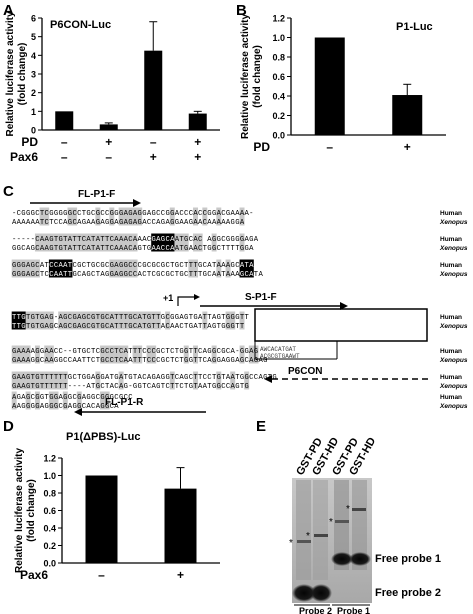  What do you see at coordinates (23, 240) in the screenshot?
I see `seq-base: -` at bounding box center [23, 240].